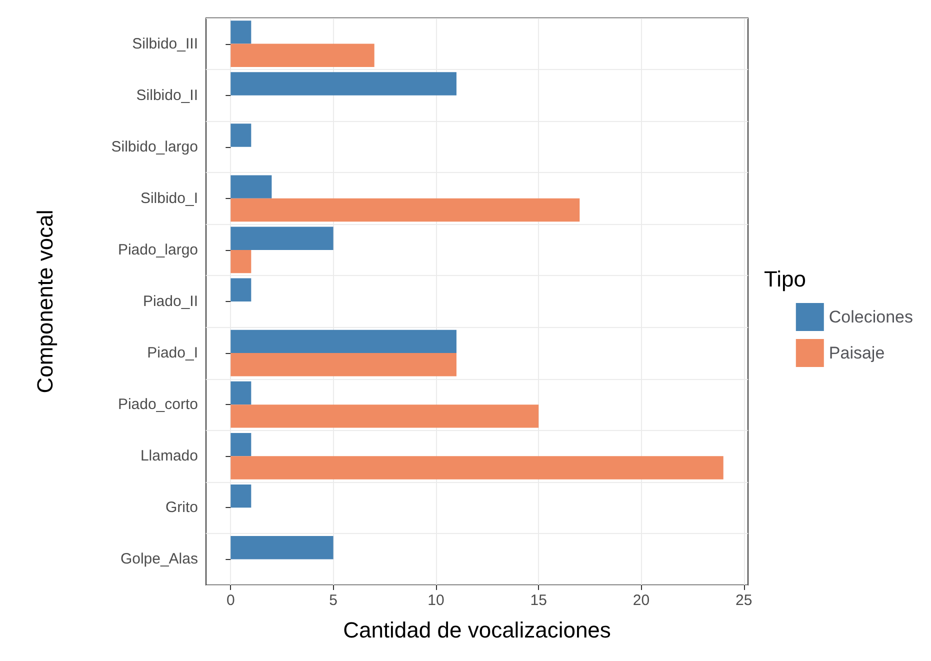 The image size is (931, 661). I want to click on x-tick-label: 10, so click(436, 600).